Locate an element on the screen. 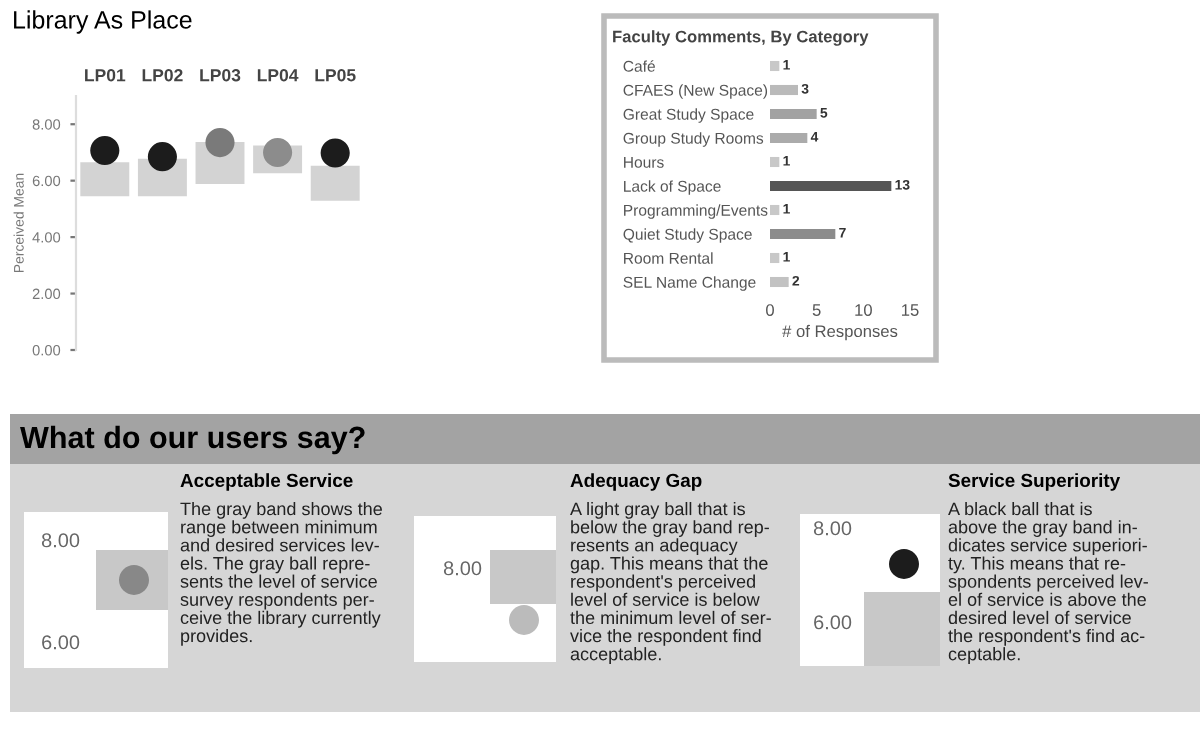 The image size is (1200, 730). text: Service Superiority is located at coordinates (1034, 482).